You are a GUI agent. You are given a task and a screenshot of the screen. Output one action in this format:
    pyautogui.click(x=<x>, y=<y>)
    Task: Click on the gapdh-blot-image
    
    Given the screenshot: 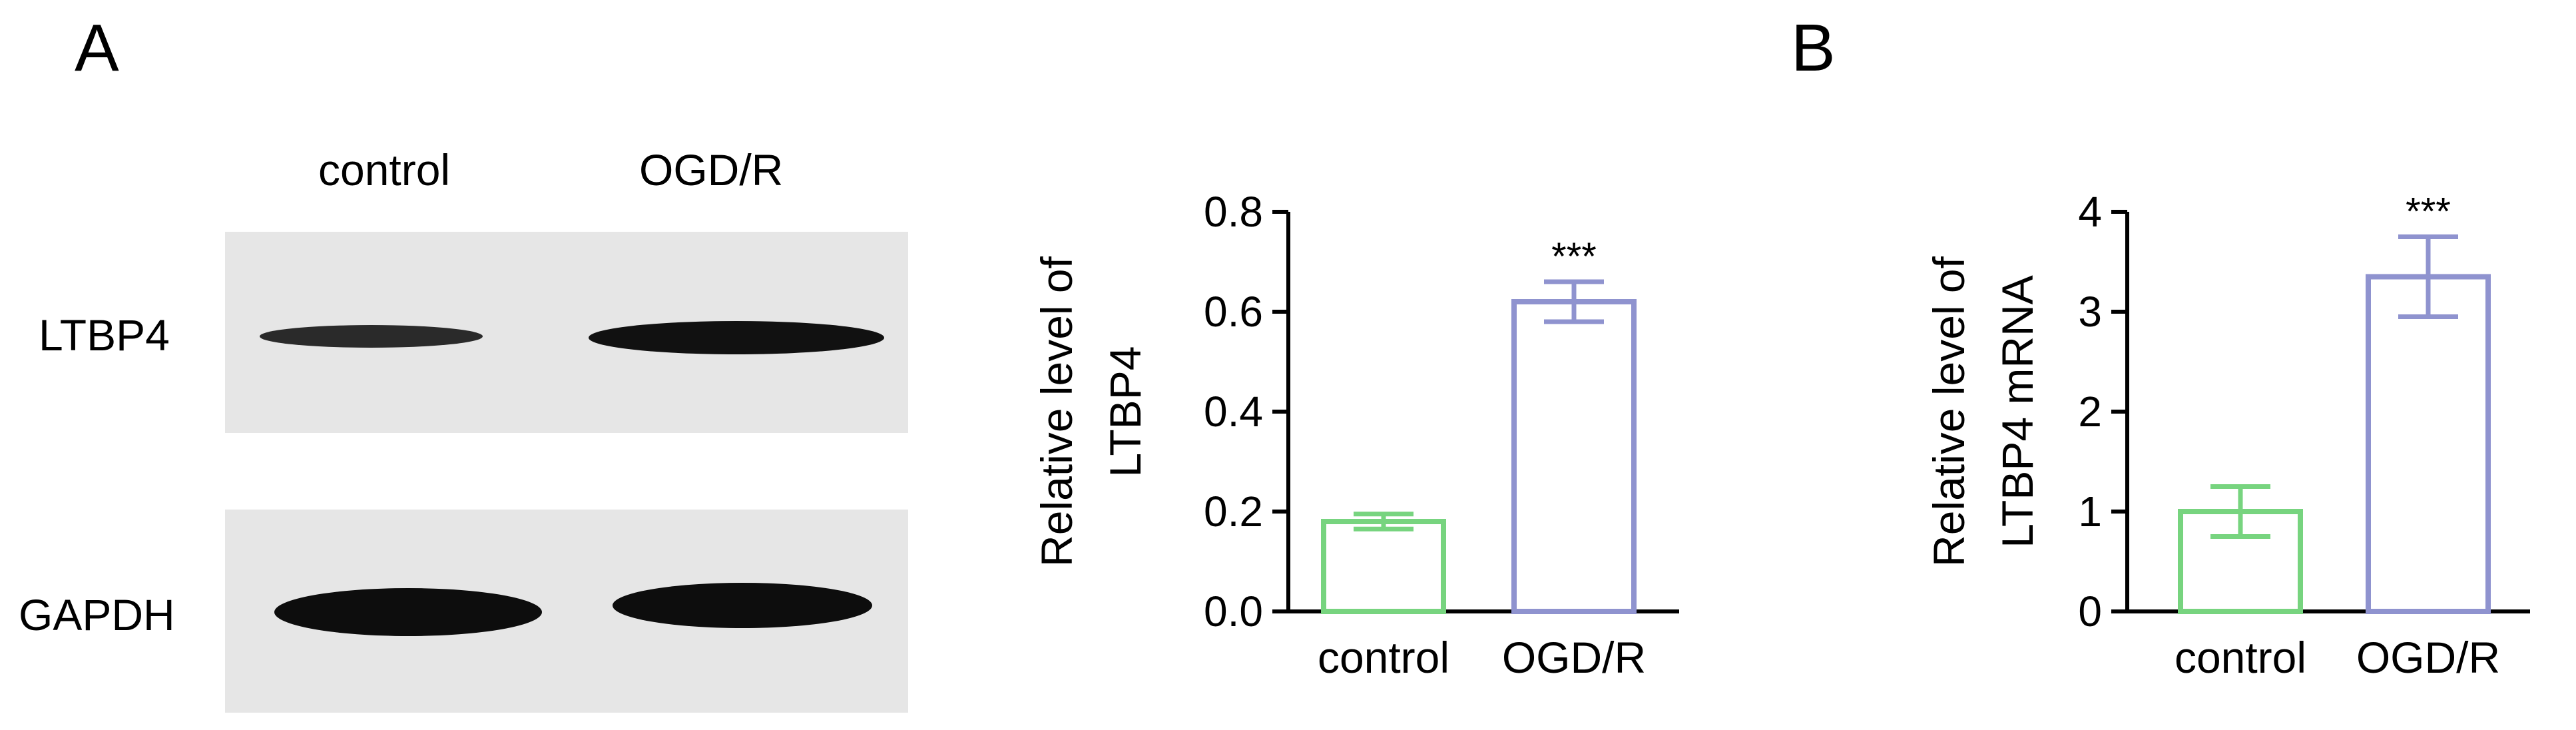 What is the action you would take?
    pyautogui.click(x=566, y=611)
    